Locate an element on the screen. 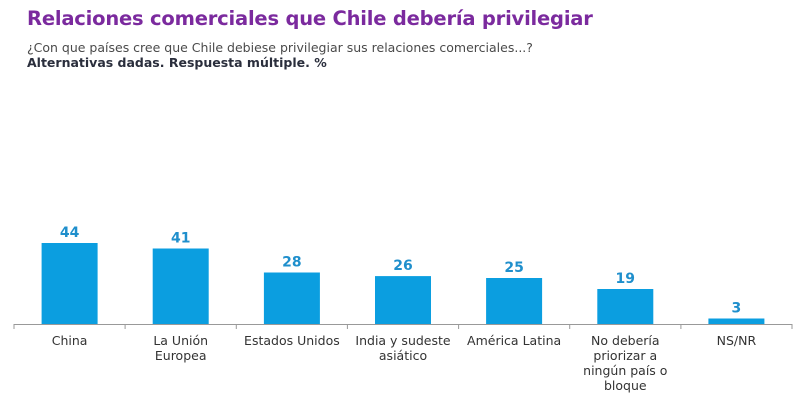 The width and height of the screenshot is (800, 411). category-label-line: América Latina is located at coordinates (514, 340).